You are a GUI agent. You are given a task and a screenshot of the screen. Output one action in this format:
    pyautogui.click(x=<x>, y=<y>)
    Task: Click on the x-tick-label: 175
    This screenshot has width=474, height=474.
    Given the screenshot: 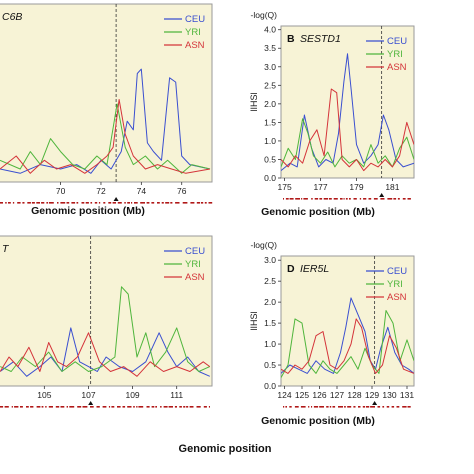 What is the action you would take?
    pyautogui.click(x=285, y=187)
    